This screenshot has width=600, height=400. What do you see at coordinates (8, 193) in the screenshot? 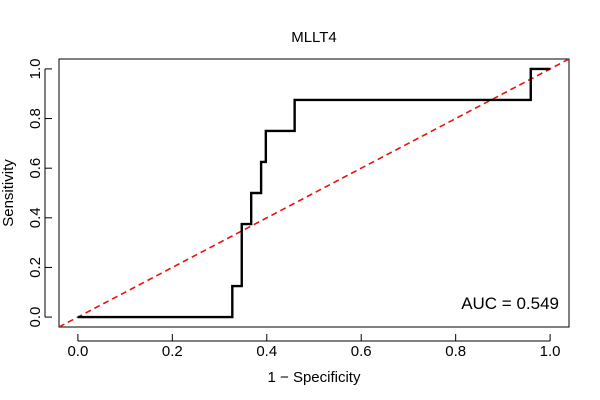
I see `y-axis-label: Sensitivity` at bounding box center [8, 193].